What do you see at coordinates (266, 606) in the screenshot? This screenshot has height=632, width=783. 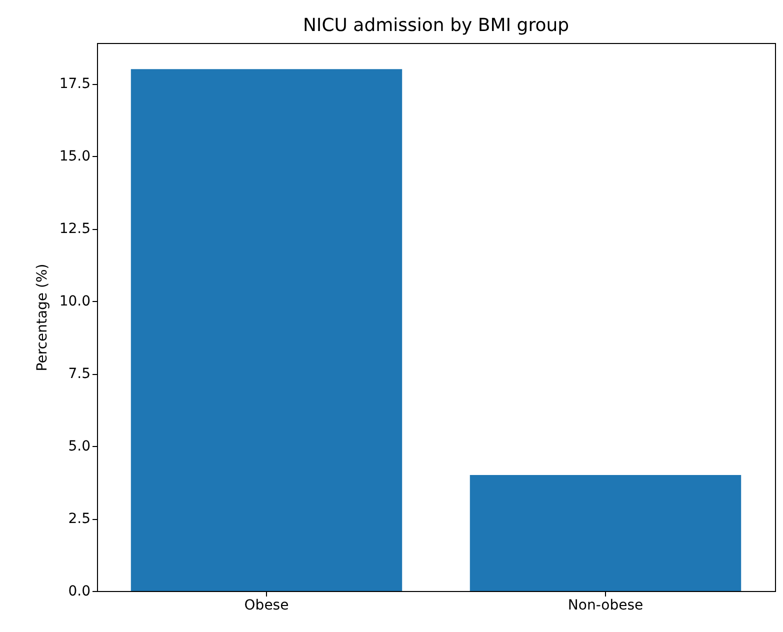 I see `x-tick-label: Obese` at bounding box center [266, 606].